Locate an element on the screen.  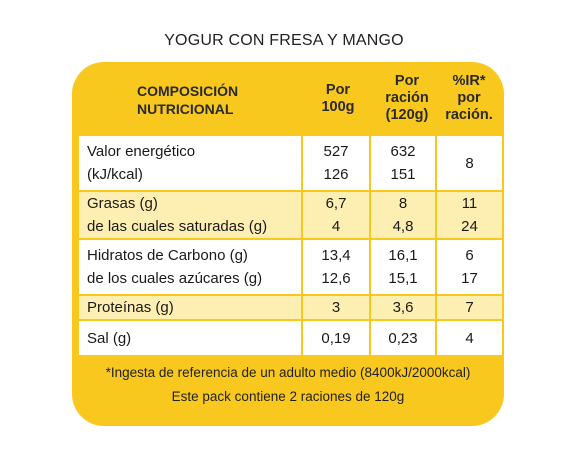
header-por-line1: Por is located at coordinates (338, 90).